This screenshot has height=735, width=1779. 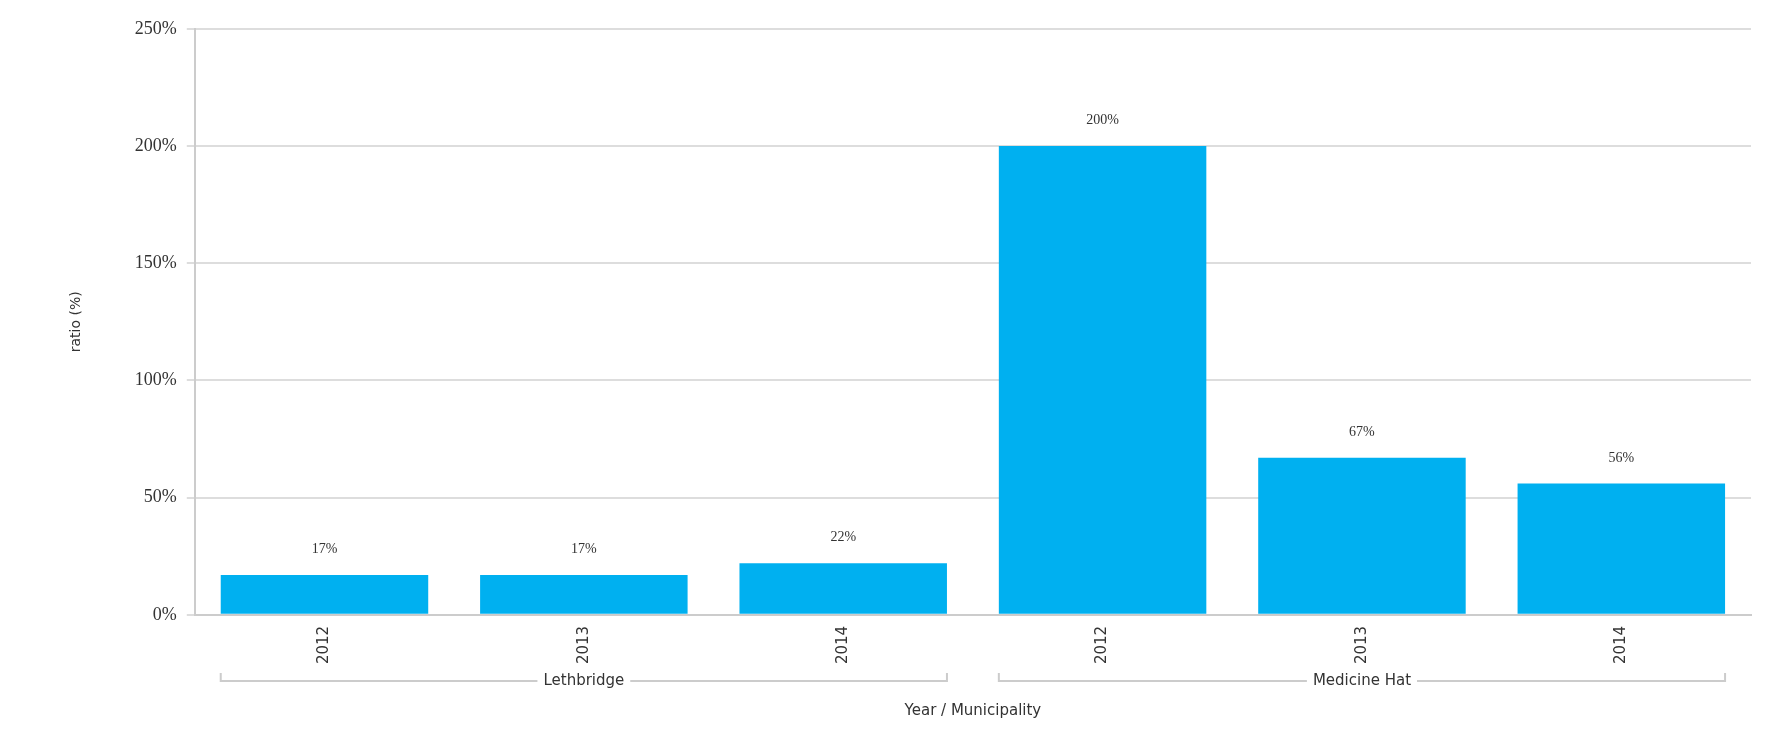 What do you see at coordinates (843, 537) in the screenshot?
I see `data-label: 22%` at bounding box center [843, 537].